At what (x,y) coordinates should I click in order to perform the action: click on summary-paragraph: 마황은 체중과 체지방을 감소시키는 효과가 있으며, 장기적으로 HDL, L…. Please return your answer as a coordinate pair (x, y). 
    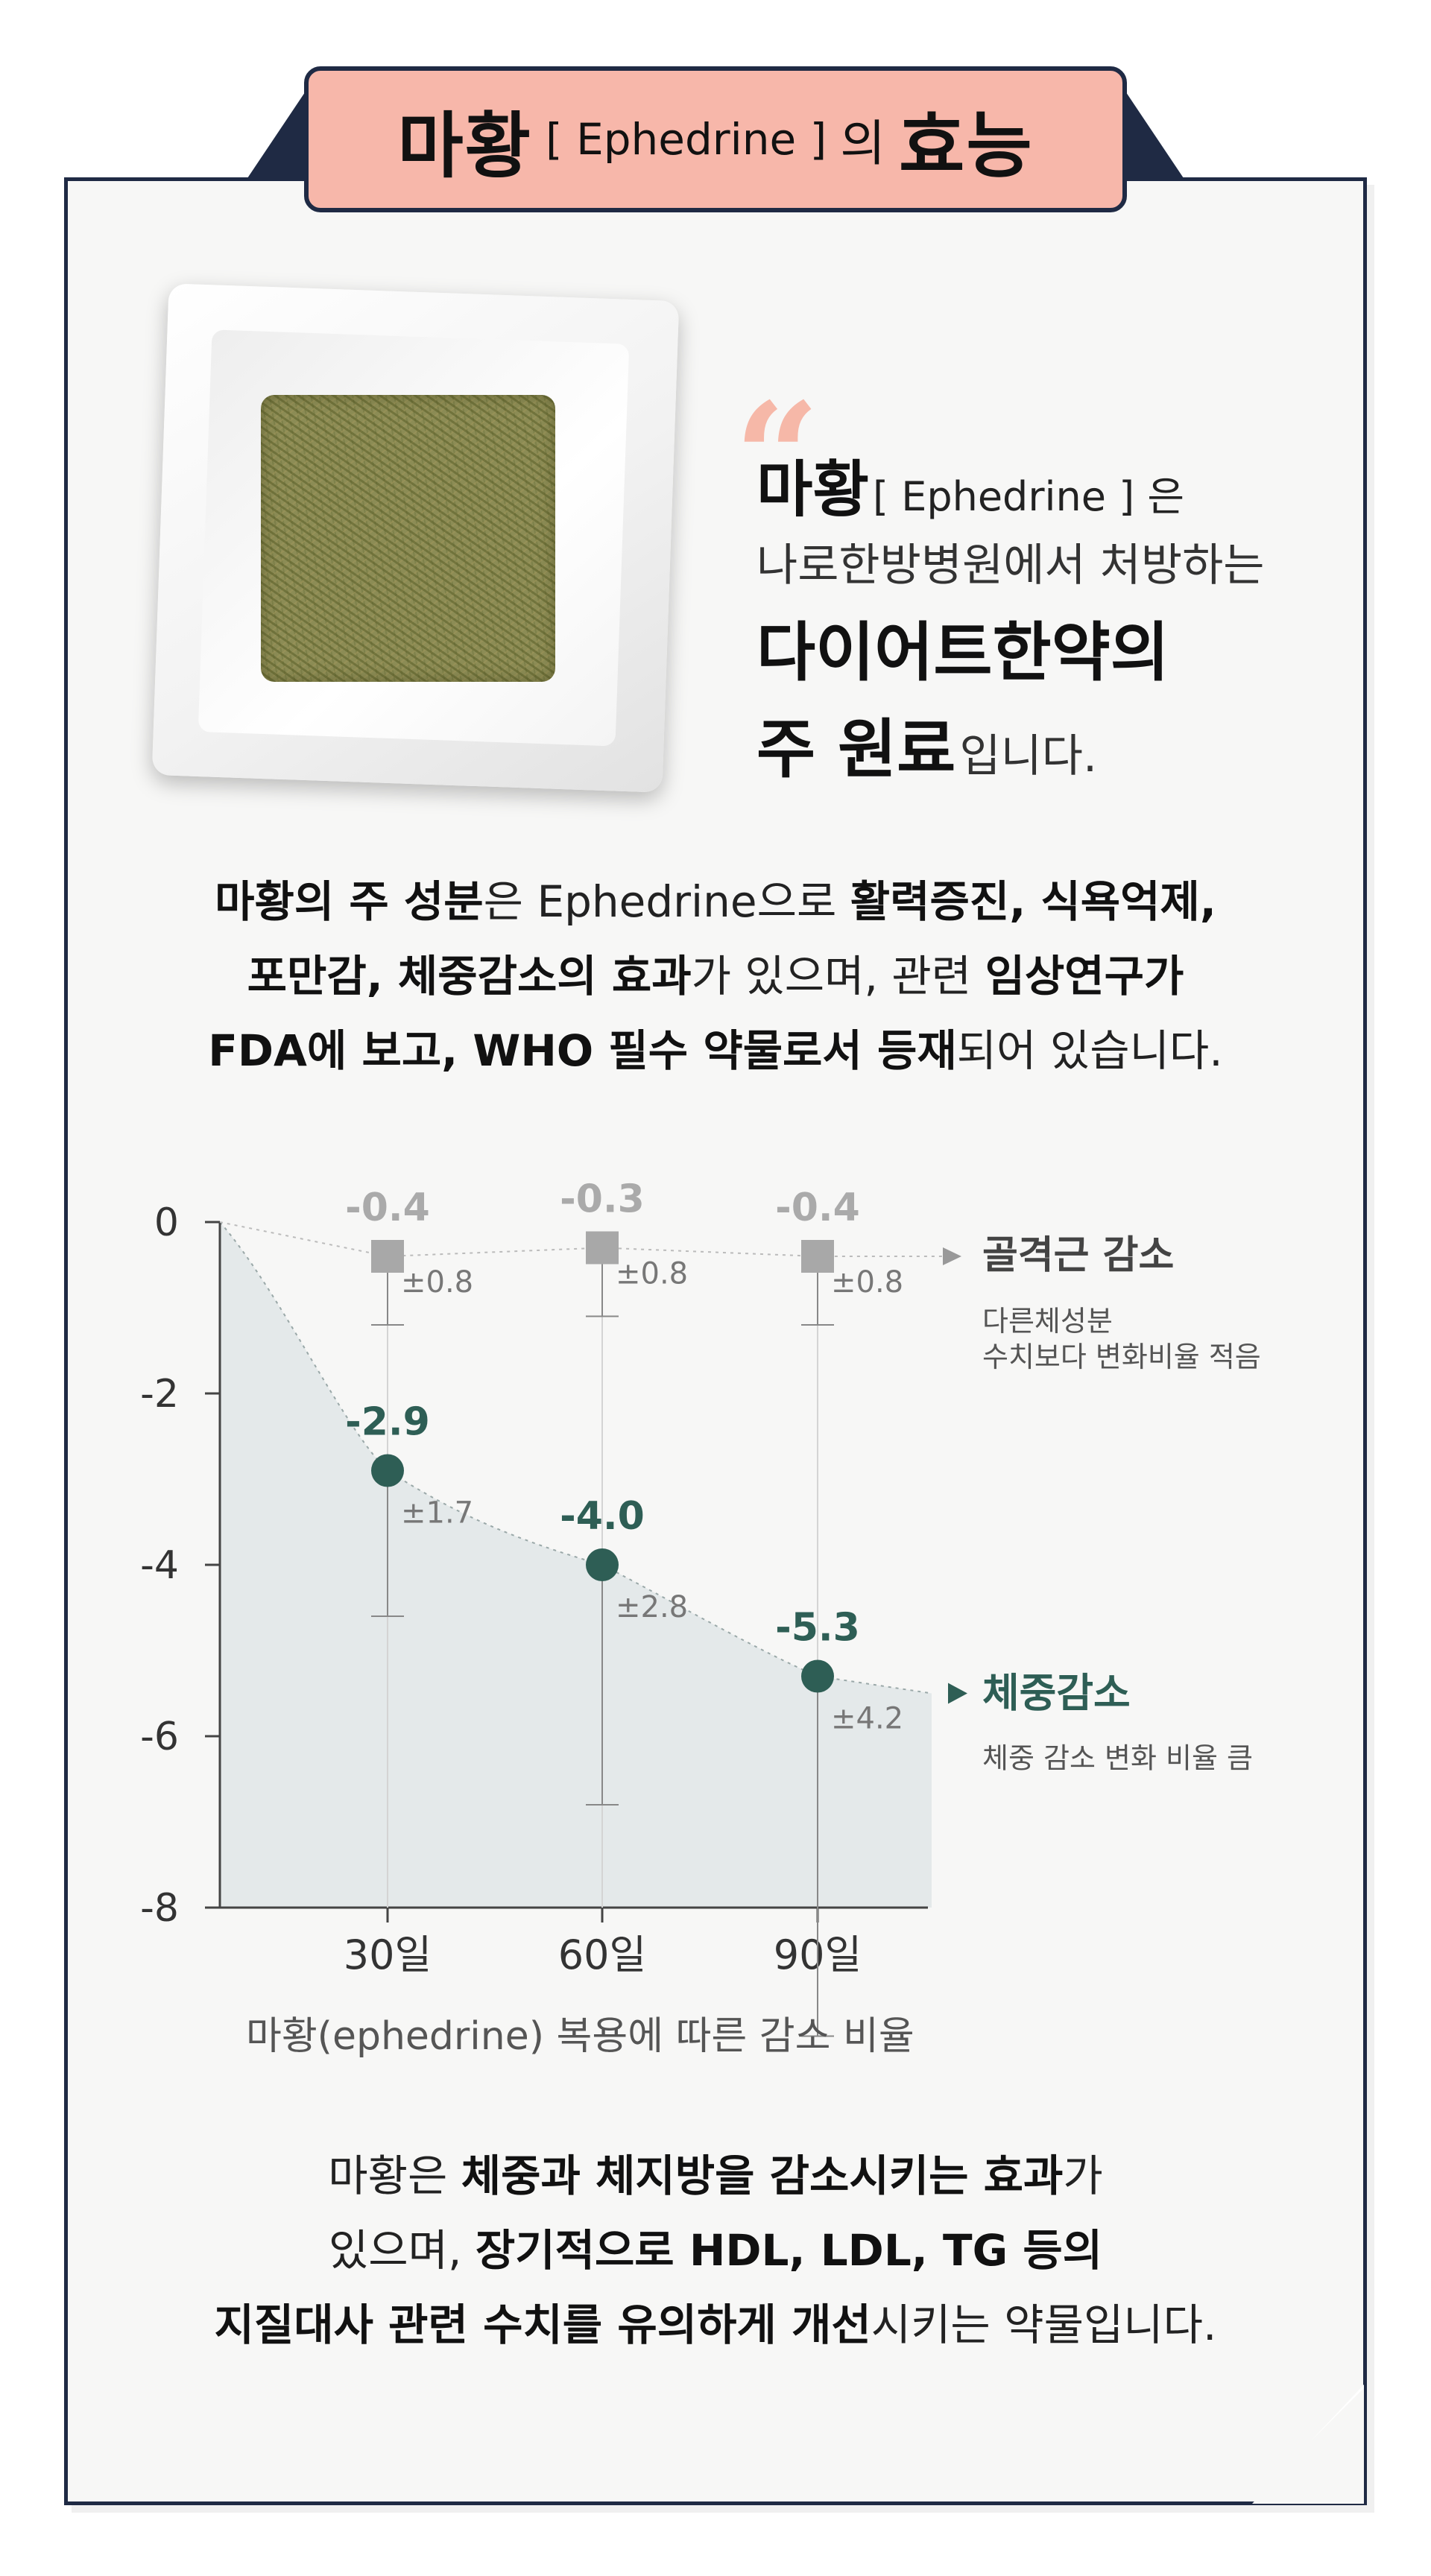
    Looking at the image, I should click on (715, 2250).